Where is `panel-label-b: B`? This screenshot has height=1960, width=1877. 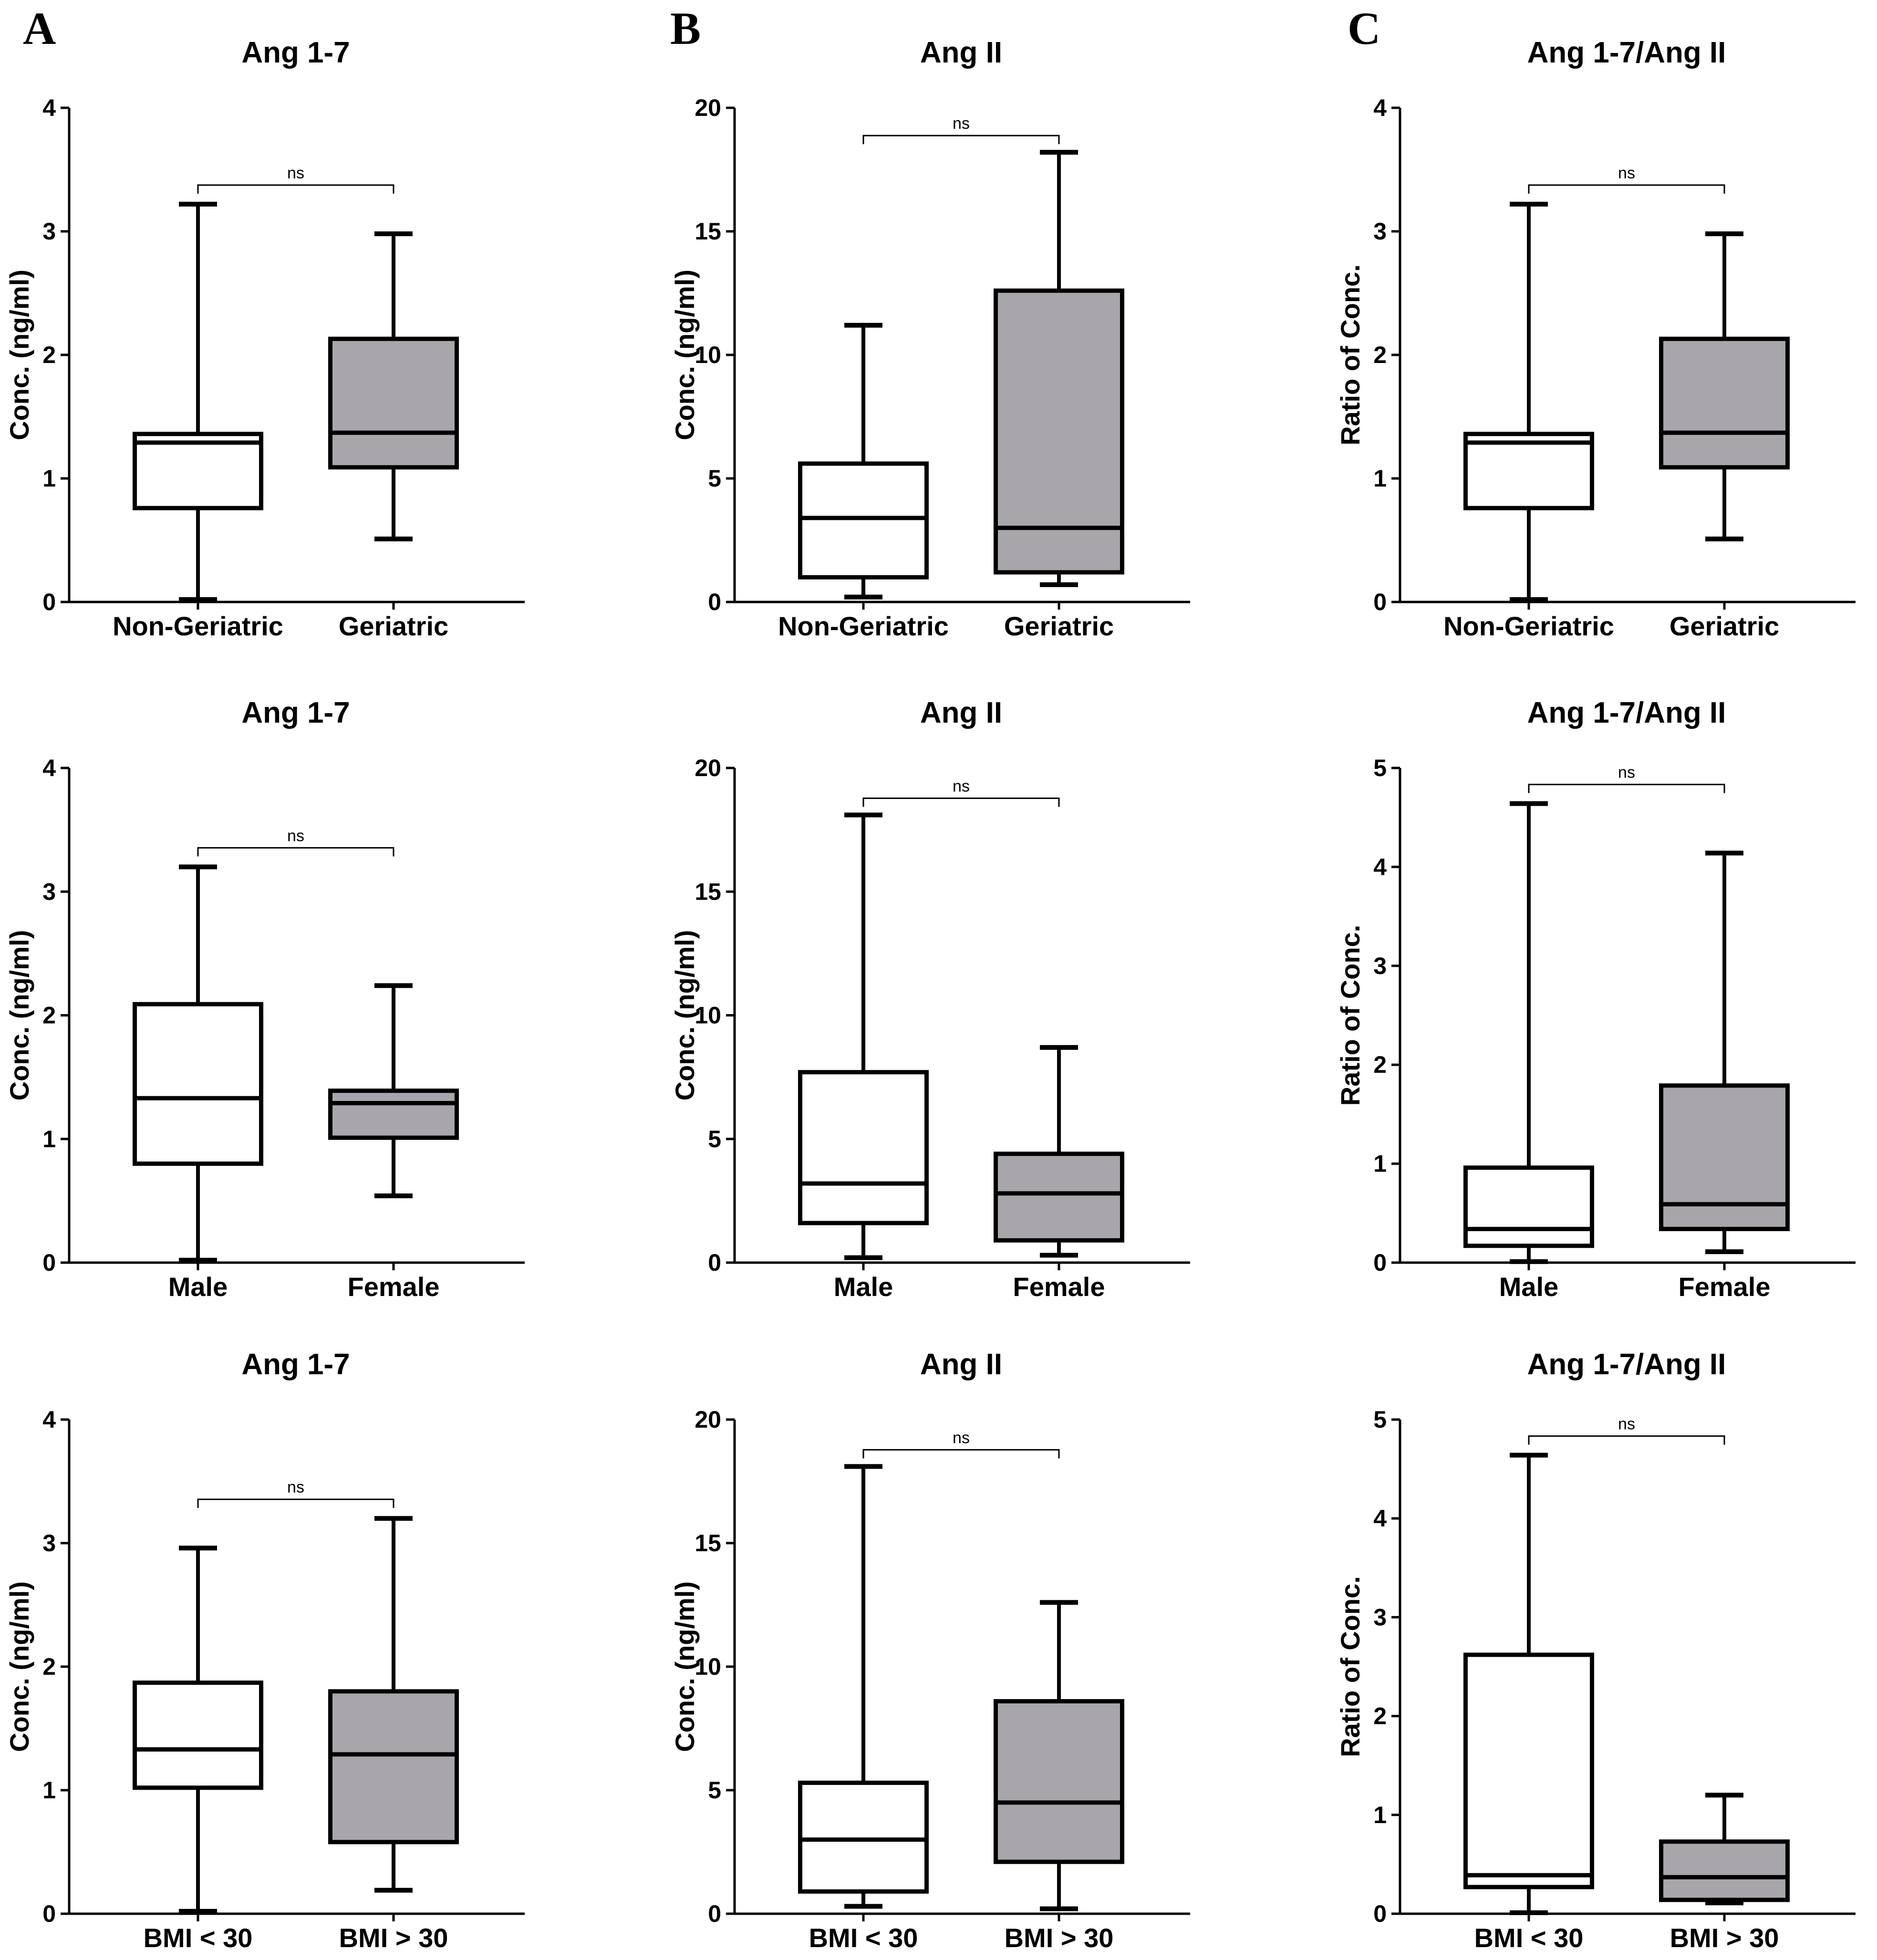 panel-label-b: B is located at coordinates (685, 28).